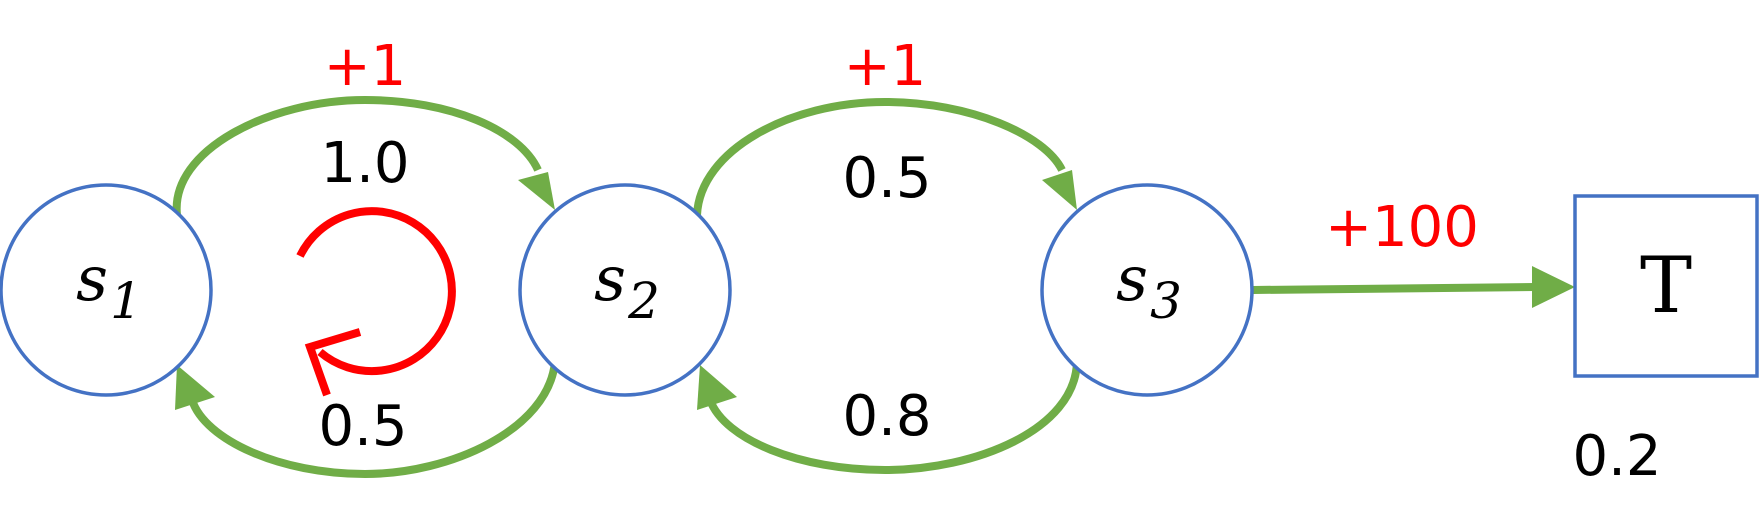 This screenshot has height=527, width=1759. I want to click on prob-label-s2-s1: 0.5, so click(362, 426).